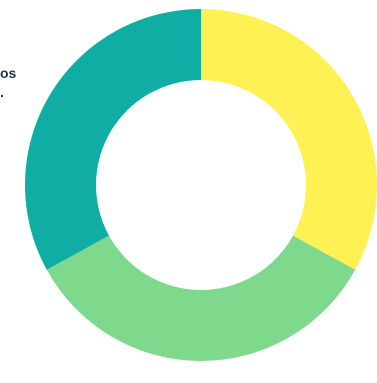 Image resolution: width=377 pixels, height=383 pixels. Describe the element at coordinates (2, 92) in the screenshot. I see `legend-partial-text-2: .` at that location.